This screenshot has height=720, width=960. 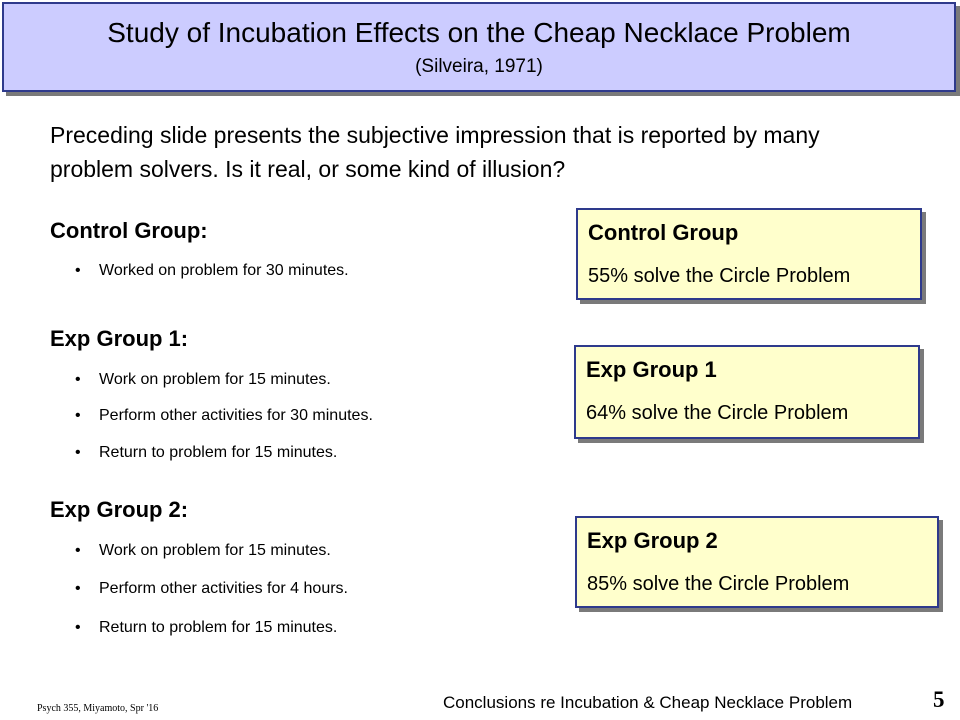 I want to click on bullet-text: Perform other activities for 30 minutes., so click(x=236, y=415).